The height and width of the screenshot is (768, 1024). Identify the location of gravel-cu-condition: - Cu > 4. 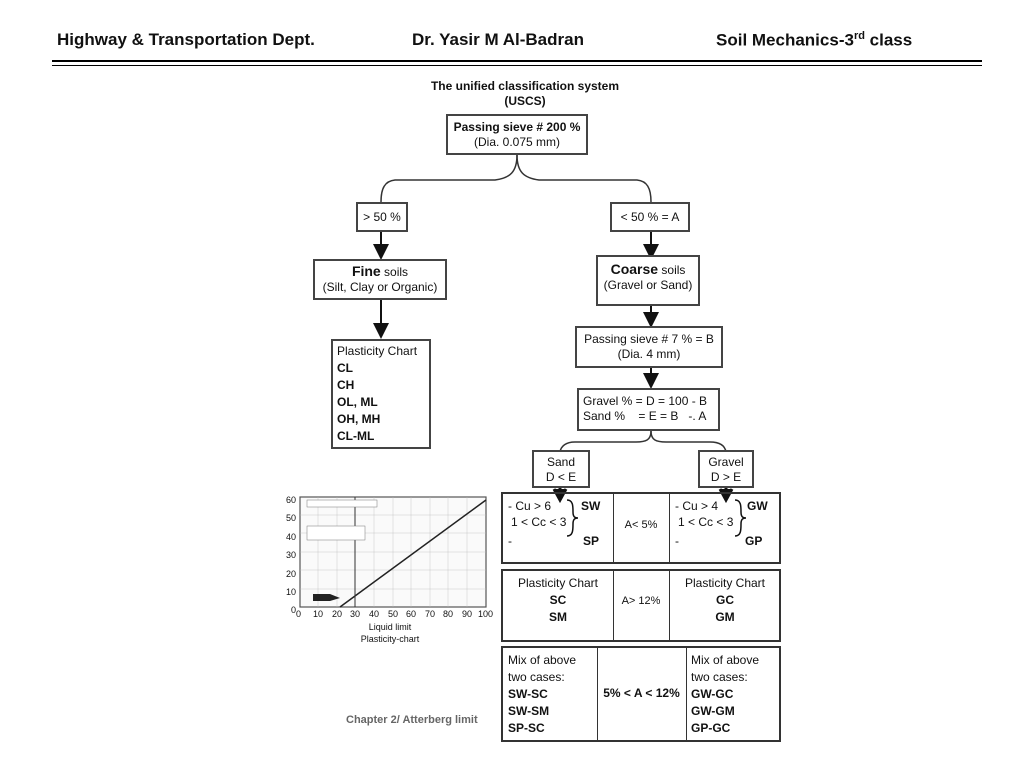
(697, 506).